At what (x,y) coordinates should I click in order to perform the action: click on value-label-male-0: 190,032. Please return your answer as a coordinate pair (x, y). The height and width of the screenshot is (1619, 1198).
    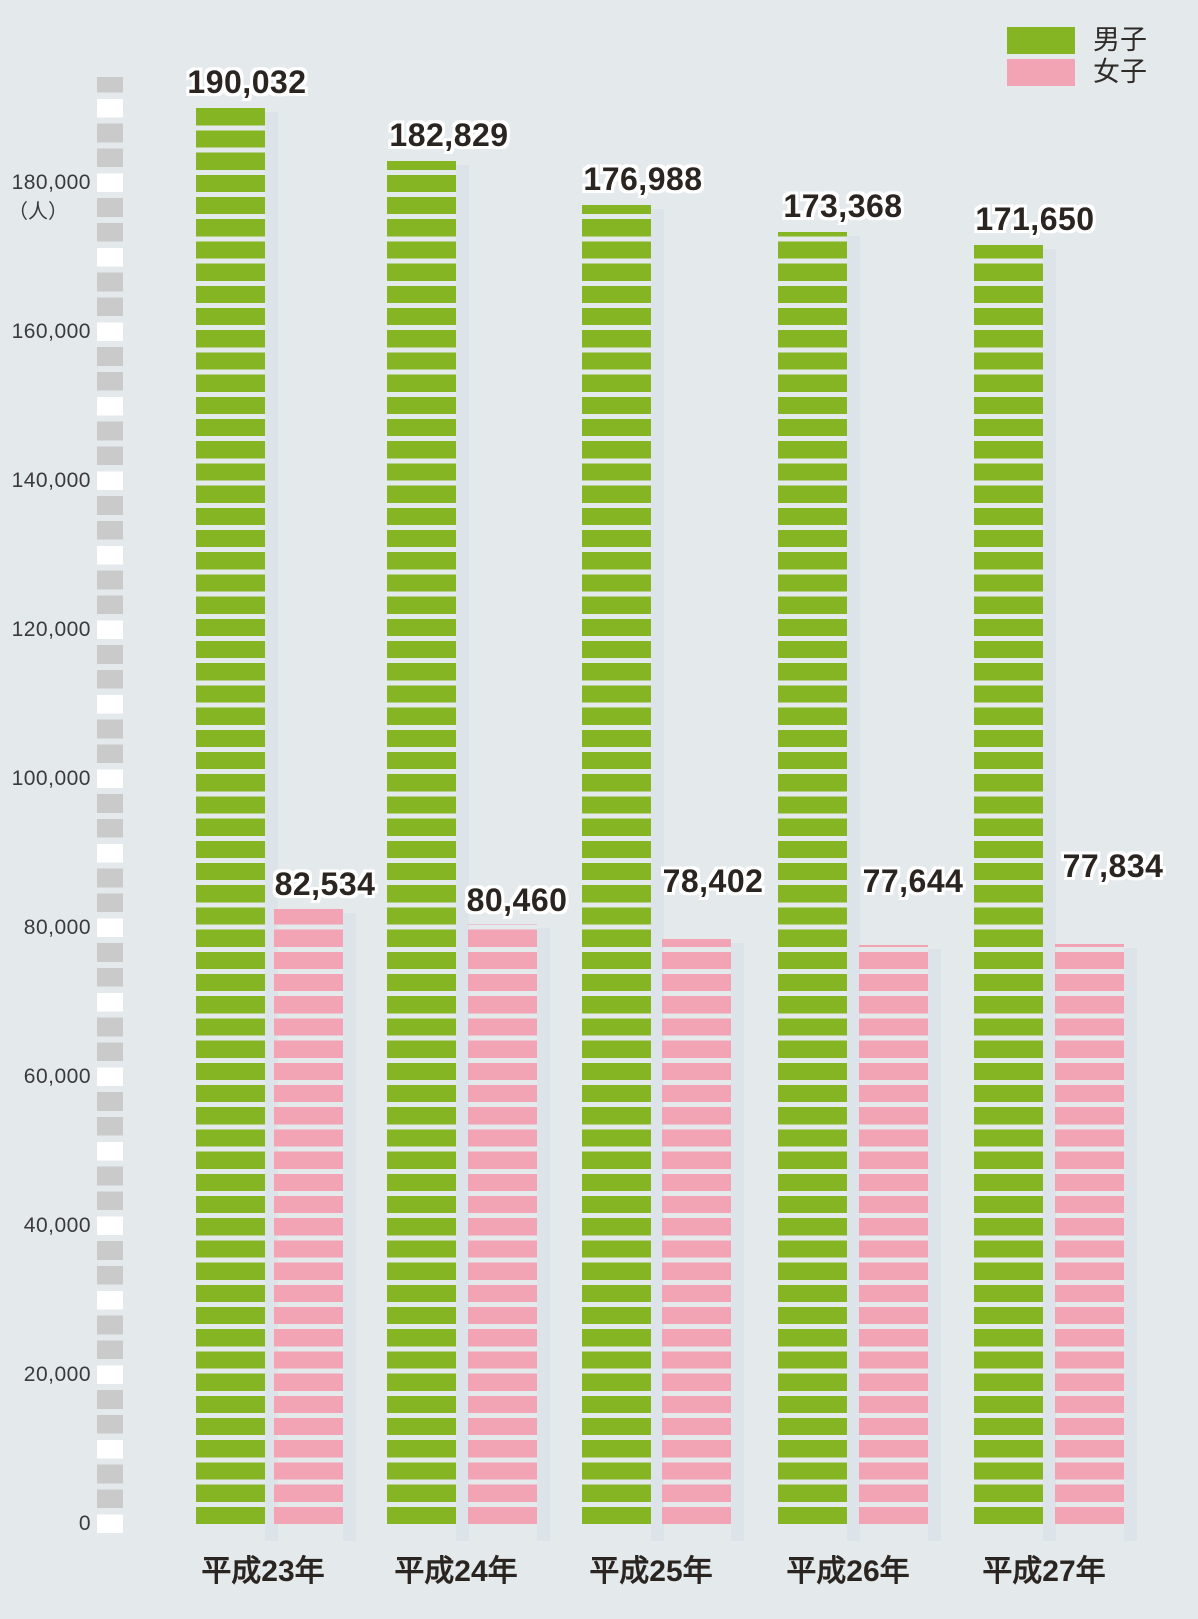
    Looking at the image, I should click on (247, 81).